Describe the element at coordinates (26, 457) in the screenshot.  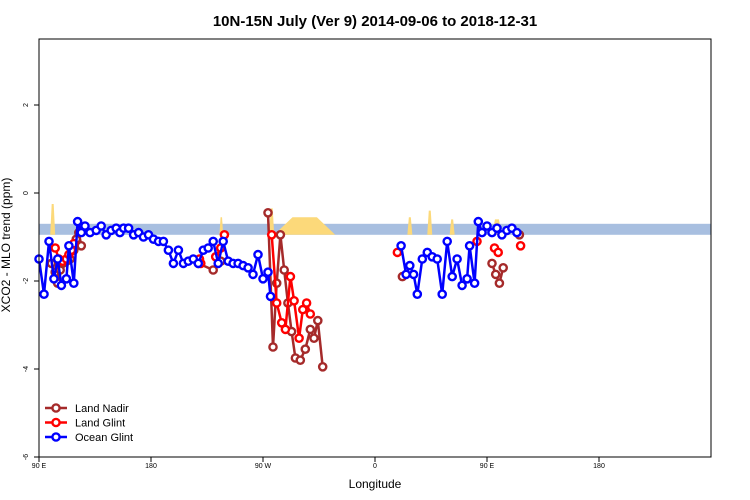
I see `y-tick-label: -6` at that location.